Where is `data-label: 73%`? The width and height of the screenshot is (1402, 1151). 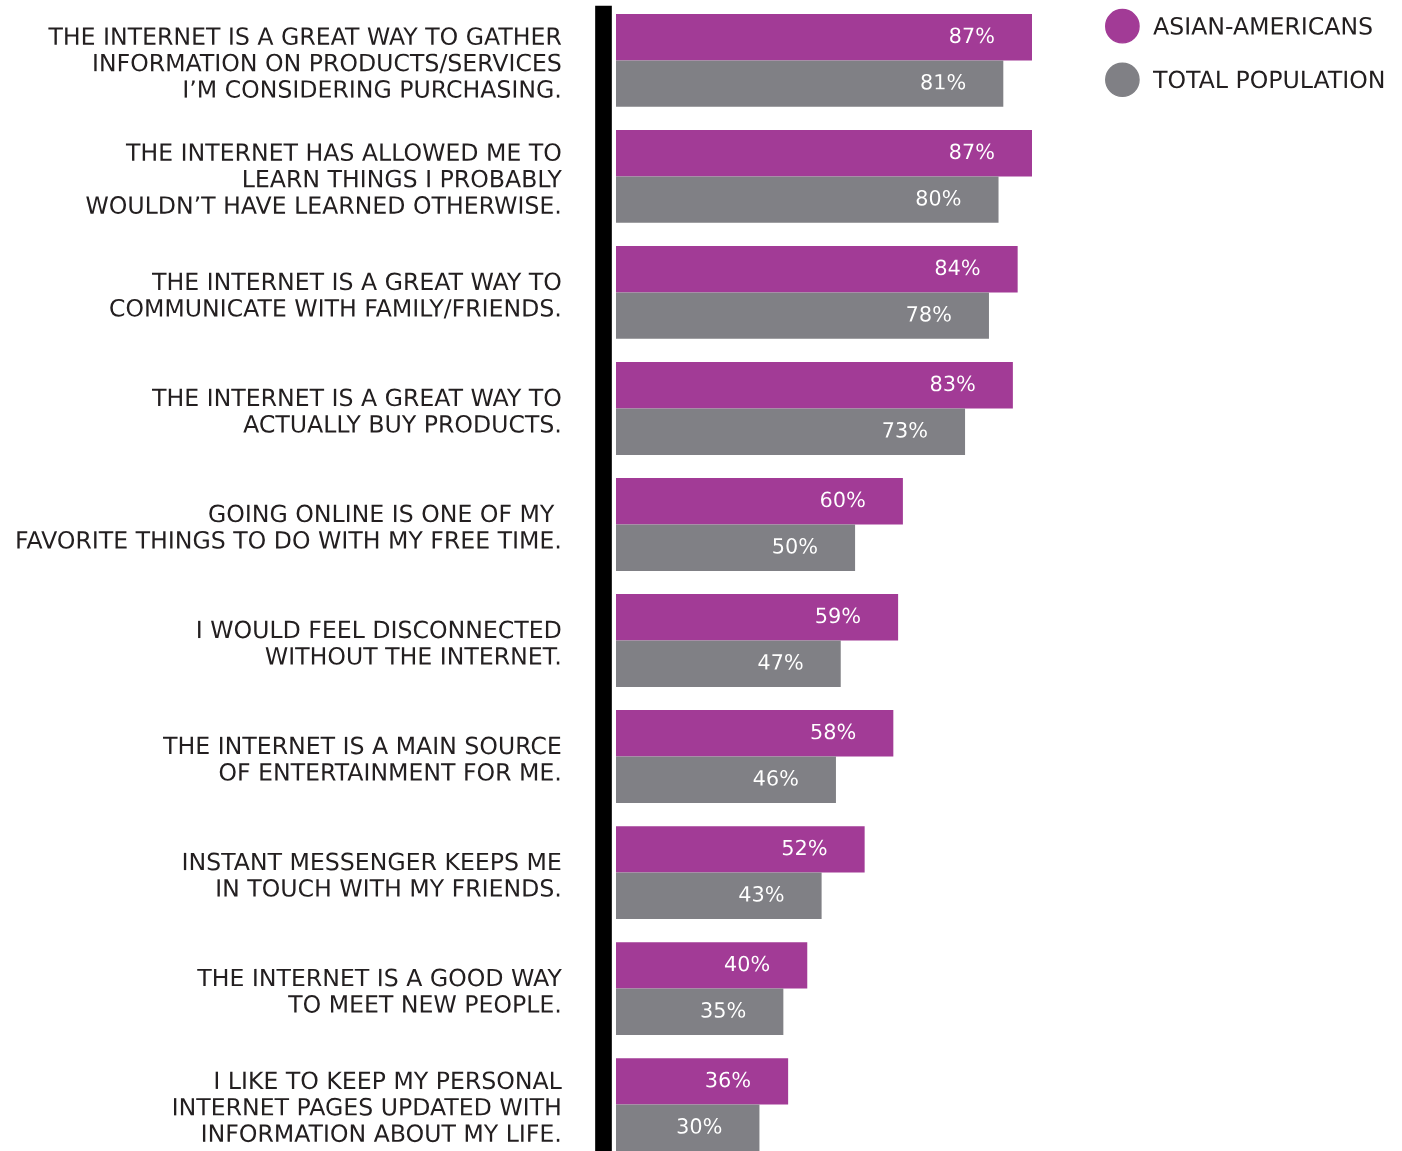 data-label: 73% is located at coordinates (905, 429).